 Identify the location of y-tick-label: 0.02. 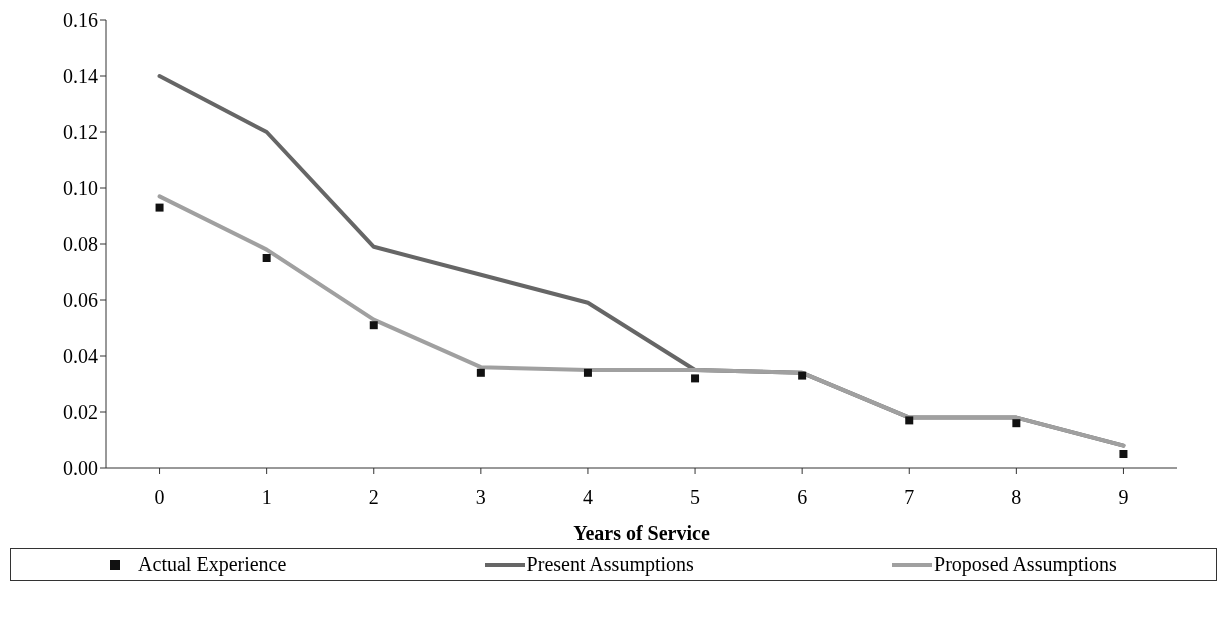
(80, 412).